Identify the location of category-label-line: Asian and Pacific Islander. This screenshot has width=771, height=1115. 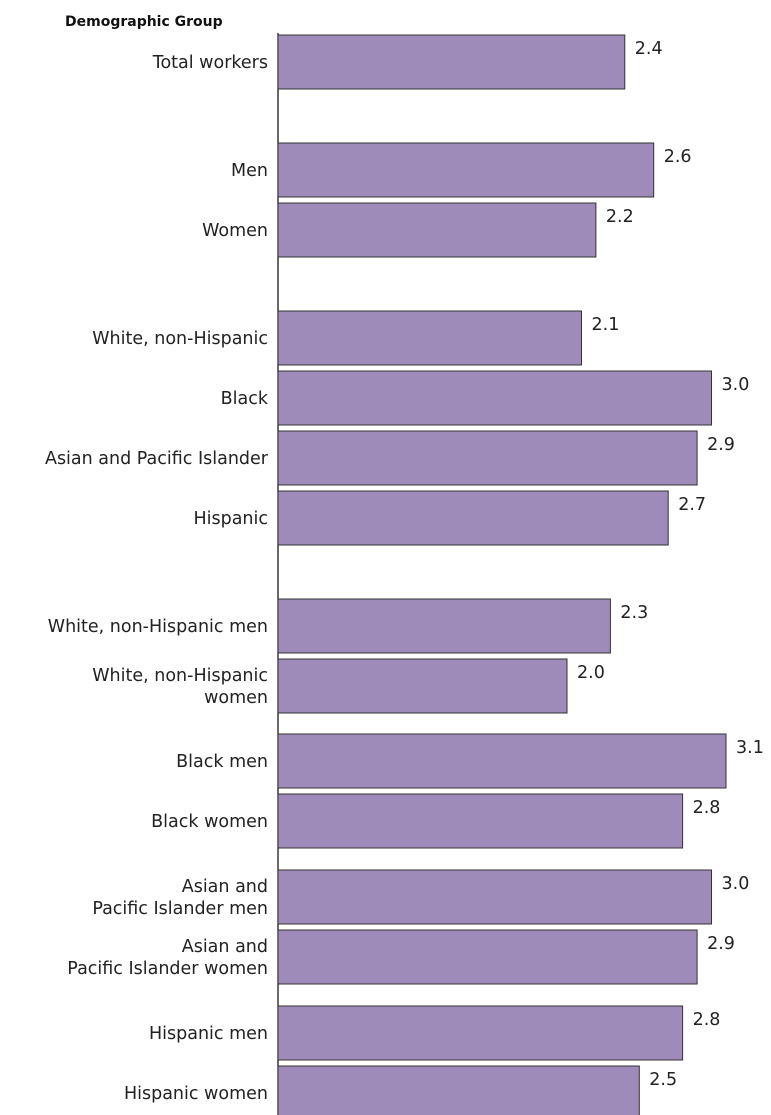
(157, 459).